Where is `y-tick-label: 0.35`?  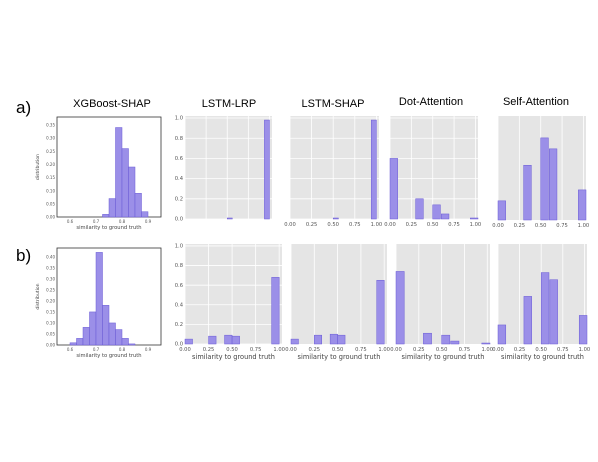 y-tick-label: 0.35 is located at coordinates (50, 267).